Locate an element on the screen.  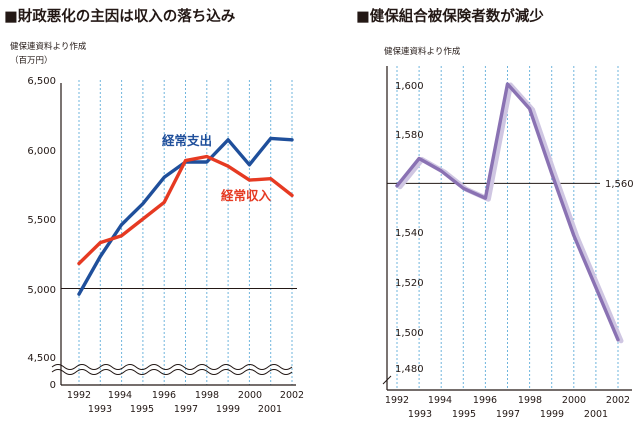
right-x-tick: 1992 is located at coordinates (397, 400).